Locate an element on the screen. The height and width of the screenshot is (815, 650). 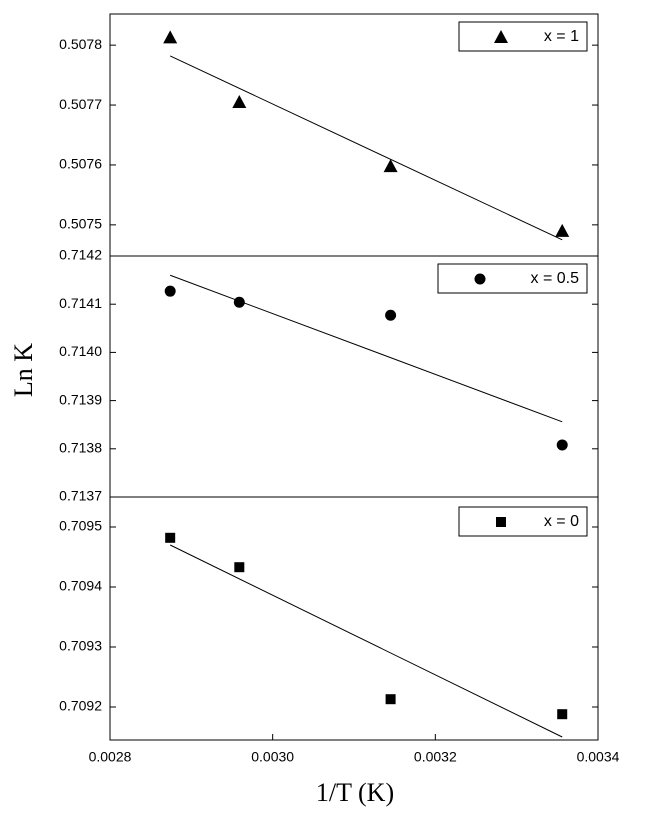
y-tick-label: 0.5078 is located at coordinates (80, 44).